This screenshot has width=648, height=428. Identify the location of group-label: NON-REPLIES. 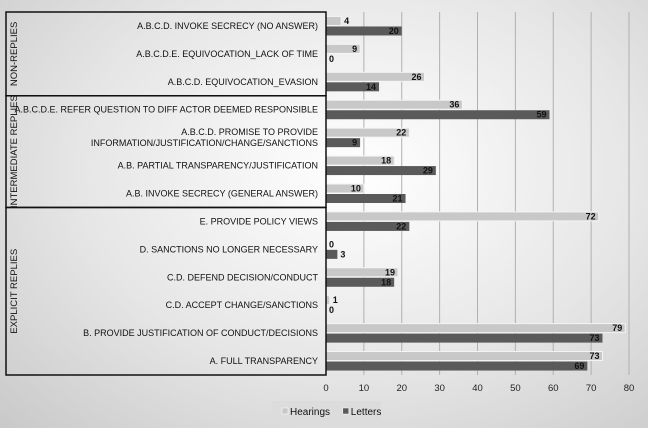
(14, 54).